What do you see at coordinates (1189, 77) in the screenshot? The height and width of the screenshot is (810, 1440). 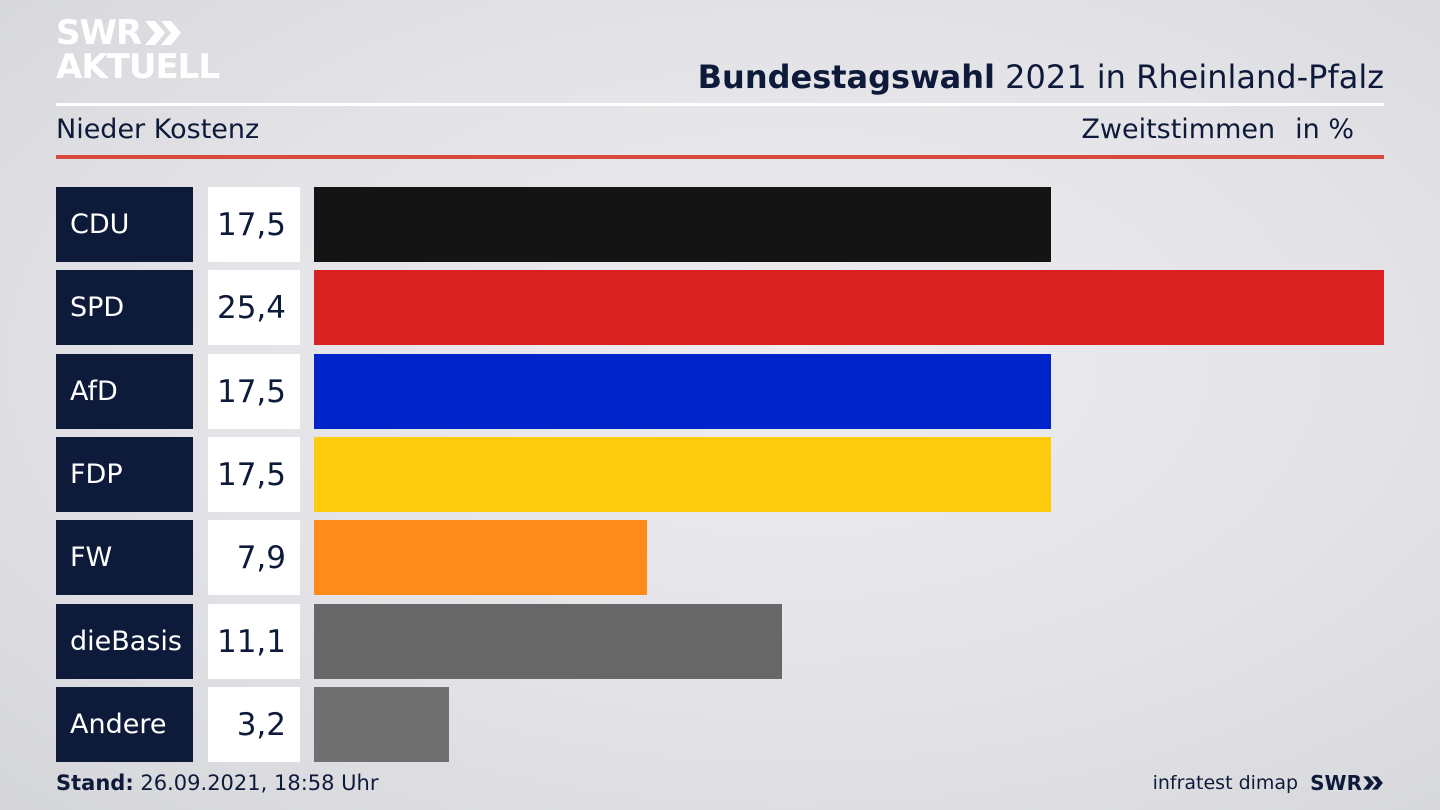 I see `title-rest: 2021 in Rheinland-Pfalz` at bounding box center [1189, 77].